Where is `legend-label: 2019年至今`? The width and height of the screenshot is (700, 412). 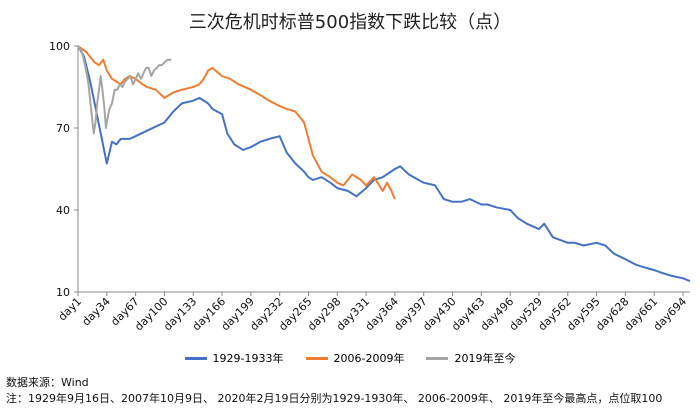
legend-label: 2019年至今 is located at coordinates (485, 358).